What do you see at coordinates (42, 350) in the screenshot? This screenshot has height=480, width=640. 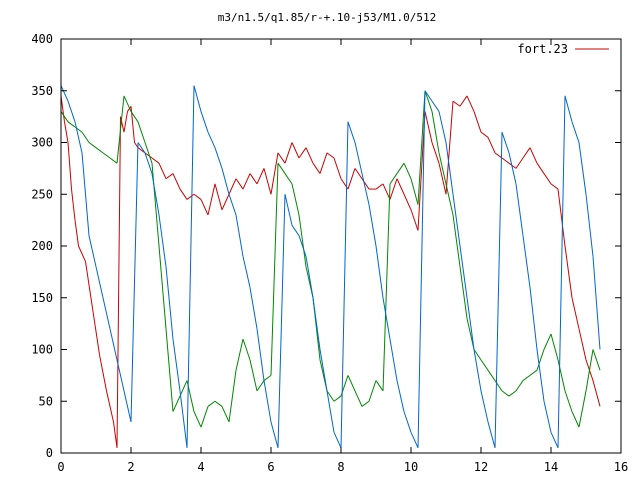 I see `y-tick-label: 100` at bounding box center [42, 350].